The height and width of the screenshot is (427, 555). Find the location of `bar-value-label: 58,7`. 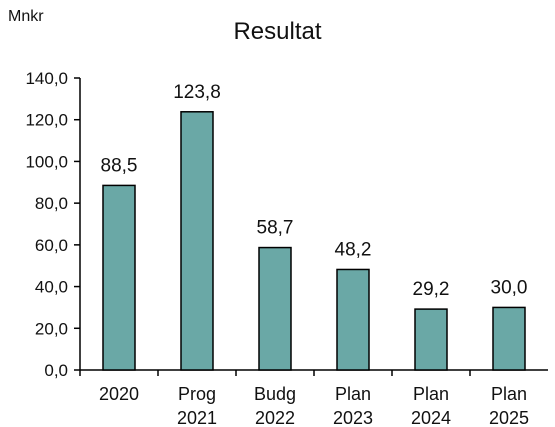

bar-value-label: 58,7 is located at coordinates (275, 228).